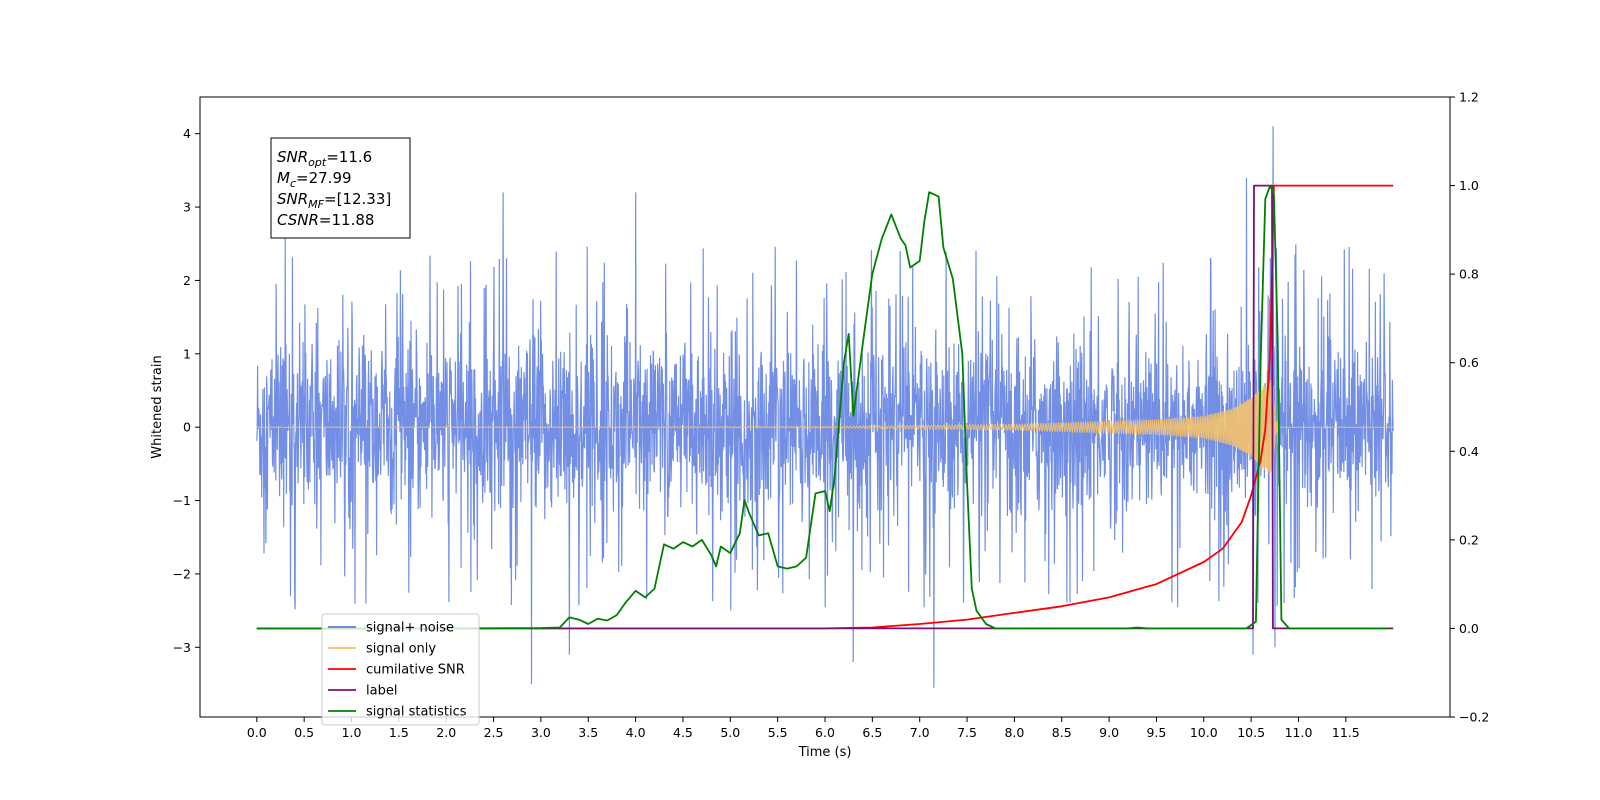 The width and height of the screenshot is (1600, 800). Describe the element at coordinates (1469, 362) in the screenshot. I see `y-right-tick-label: 0.6` at that location.